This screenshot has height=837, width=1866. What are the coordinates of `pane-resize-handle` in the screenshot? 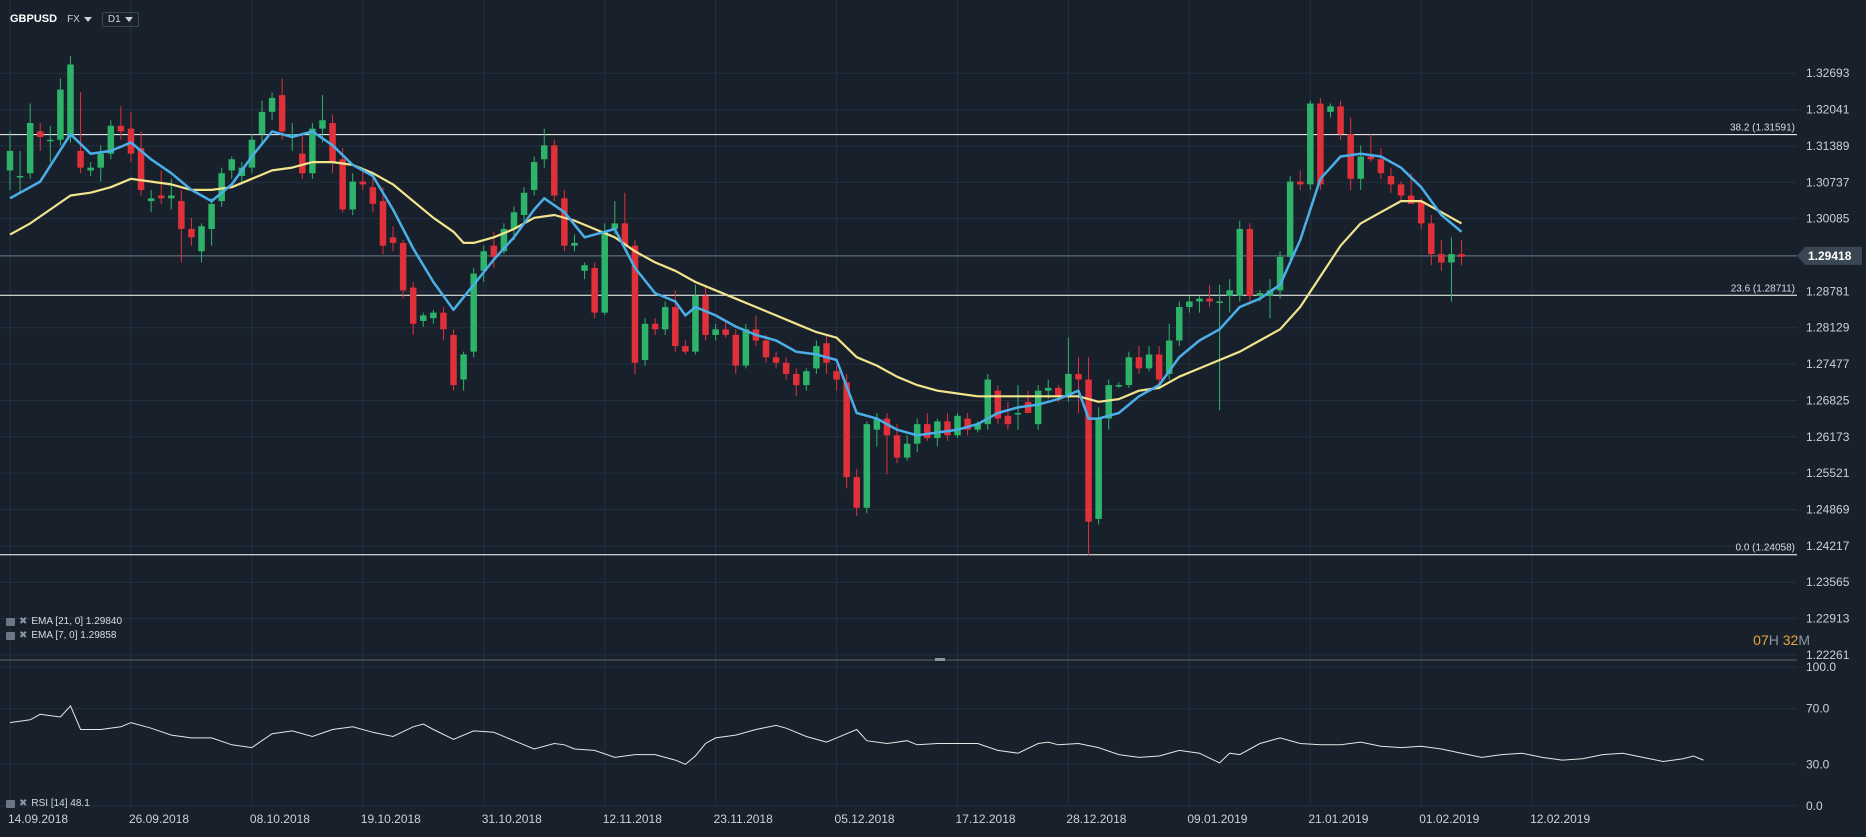 It's located at (940, 659).